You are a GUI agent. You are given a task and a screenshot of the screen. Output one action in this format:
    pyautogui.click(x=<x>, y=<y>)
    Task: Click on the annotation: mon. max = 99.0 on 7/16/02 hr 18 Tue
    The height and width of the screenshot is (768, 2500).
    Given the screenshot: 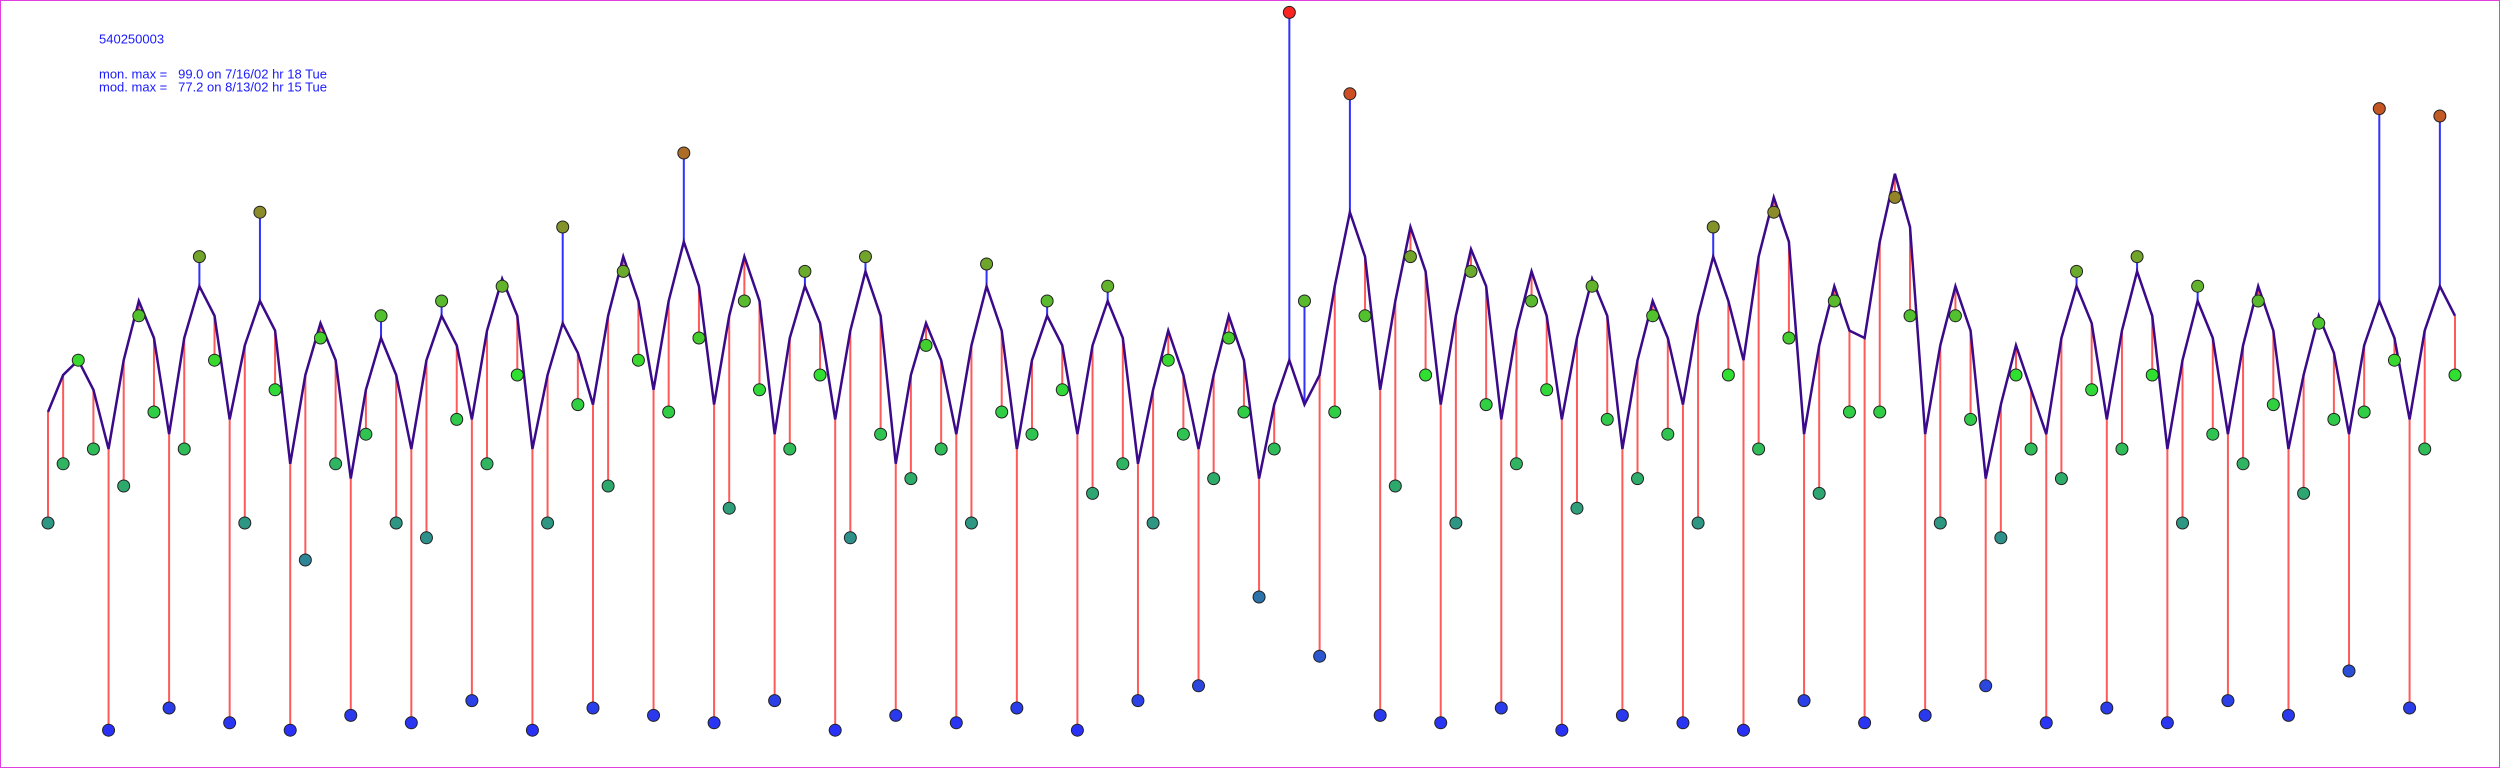 What is the action you would take?
    pyautogui.click(x=213, y=73)
    